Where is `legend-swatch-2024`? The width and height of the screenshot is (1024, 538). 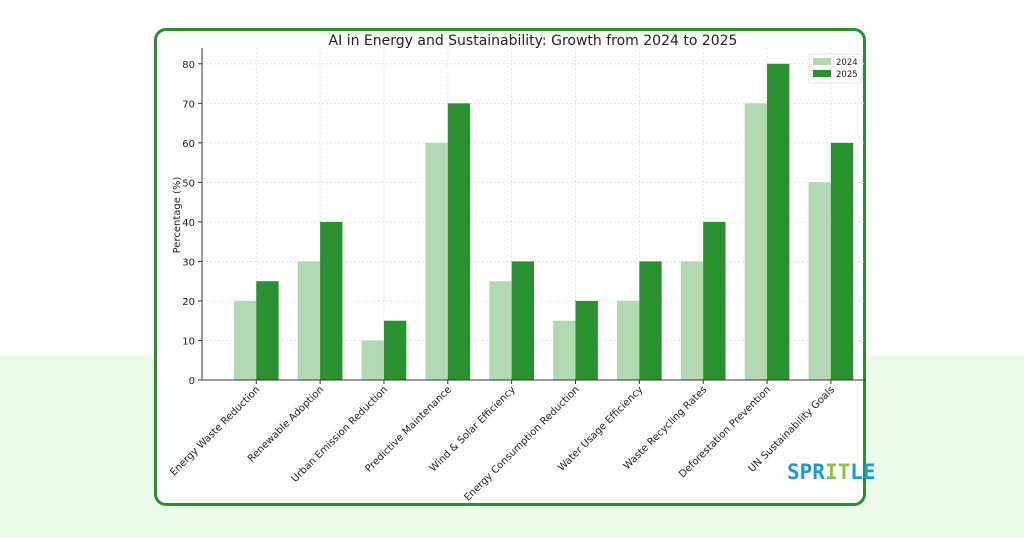
legend-swatch-2024 is located at coordinates (822, 61).